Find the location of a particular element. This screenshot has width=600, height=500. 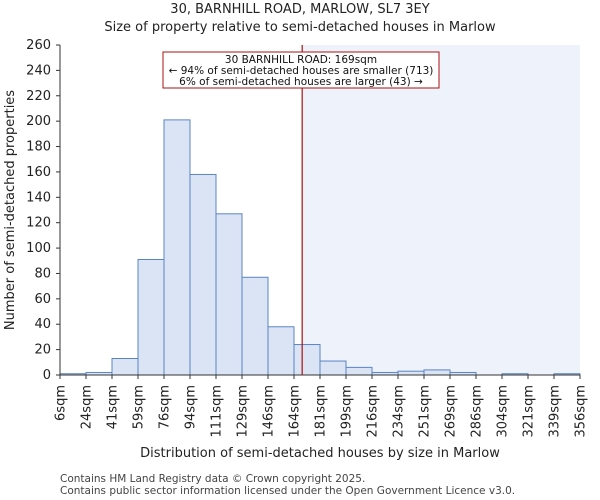

bar-94sqm is located at coordinates (203, 274).